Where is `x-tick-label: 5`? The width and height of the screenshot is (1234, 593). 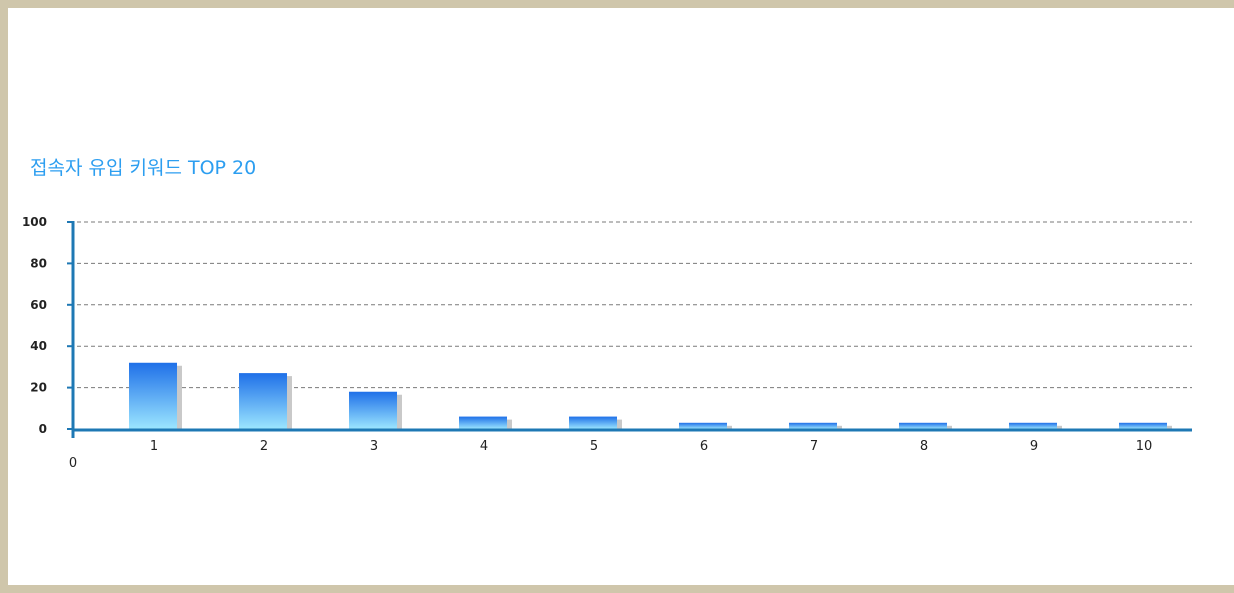
x-tick-label: 5 is located at coordinates (594, 446).